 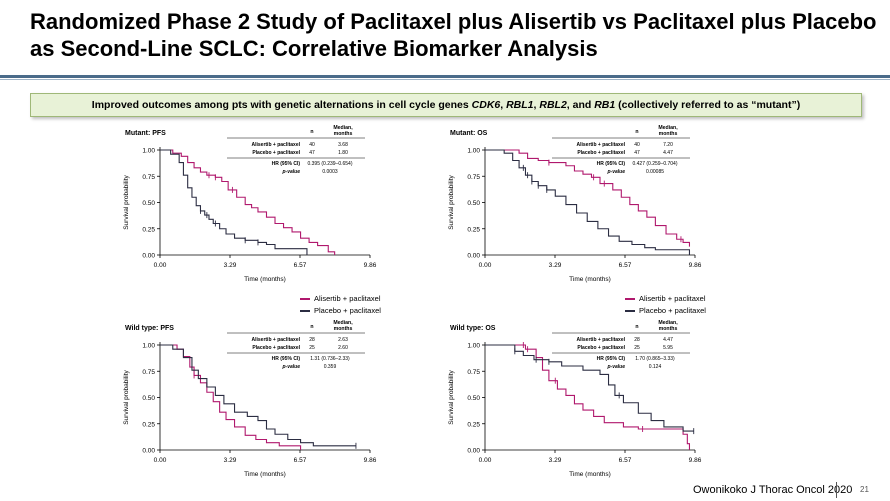 I want to click on chart-title: Wild type: PFS, so click(x=149, y=328).